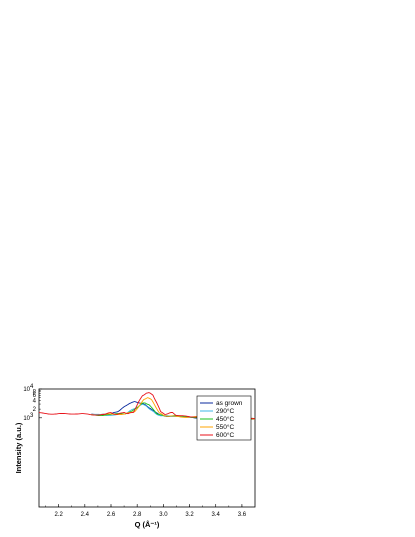 This screenshot has height=537, width=415. Describe the element at coordinates (225, 427) in the screenshot. I see `legend-entry: 550°C` at that location.